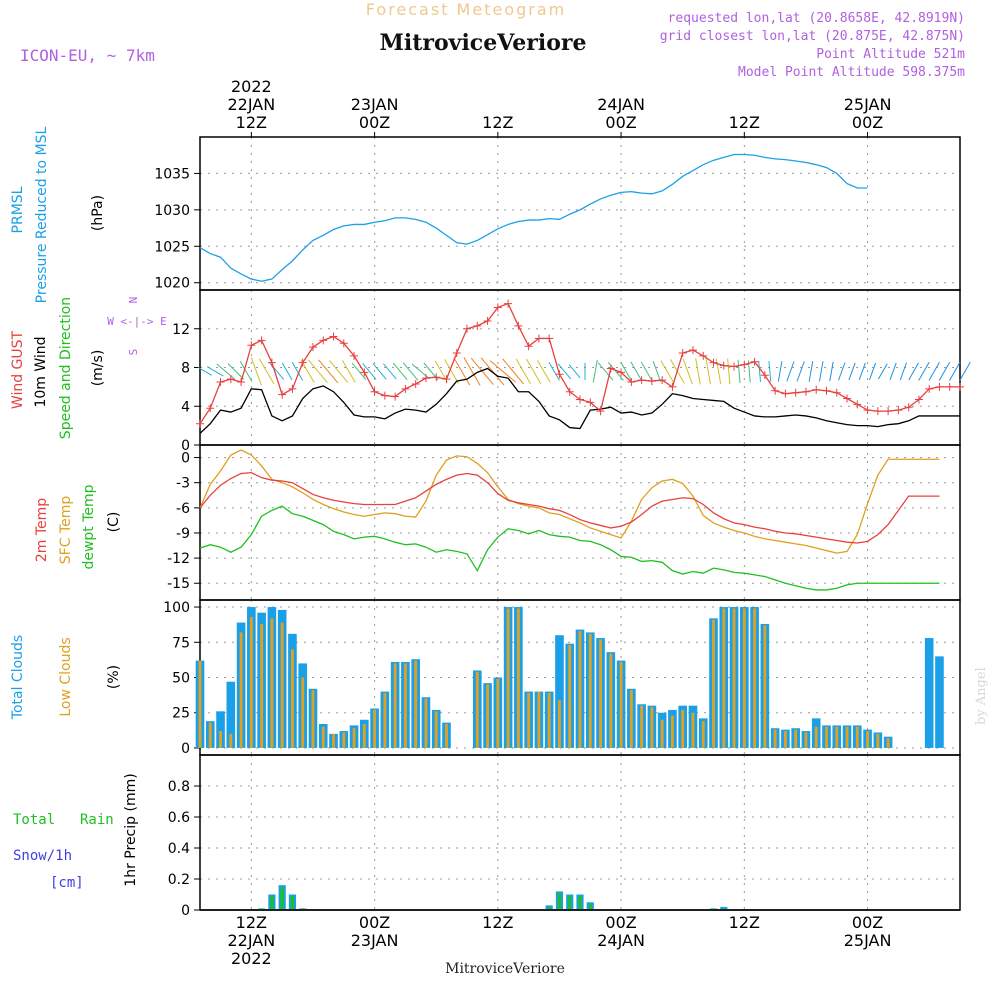 Image resolution: width=1000 pixels, height=1000 pixels. Describe the element at coordinates (183, 509) in the screenshot. I see `y-tick-label: -6` at that location.